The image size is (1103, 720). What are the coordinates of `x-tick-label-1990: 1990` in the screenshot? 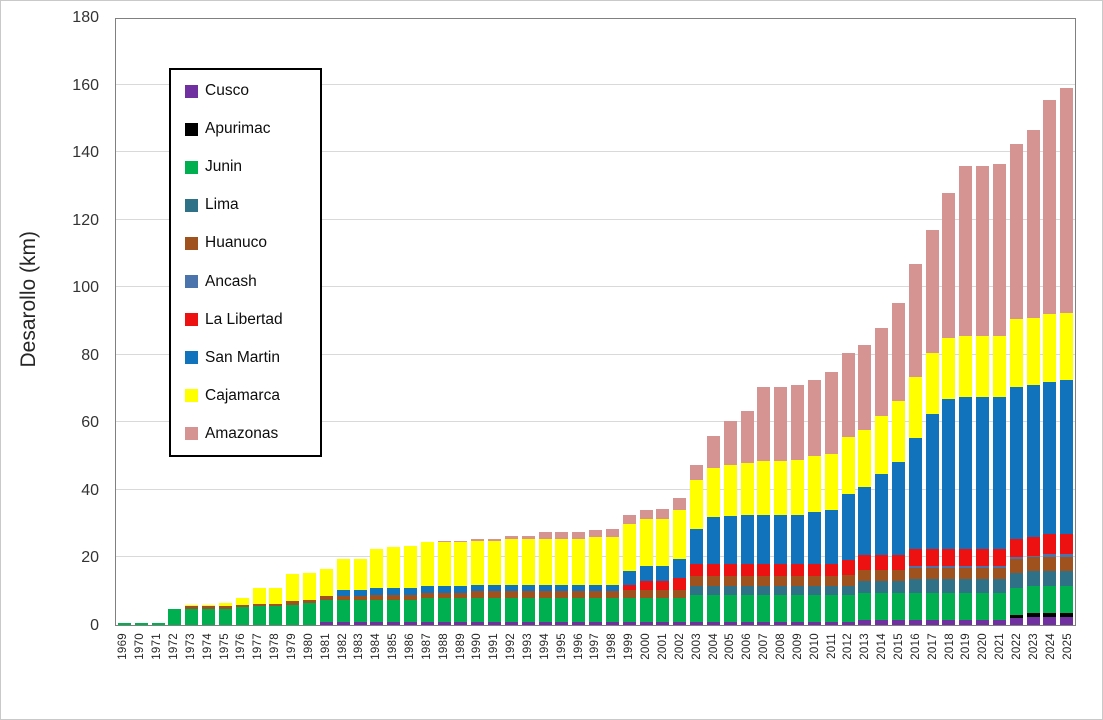 It's located at (477, 646).